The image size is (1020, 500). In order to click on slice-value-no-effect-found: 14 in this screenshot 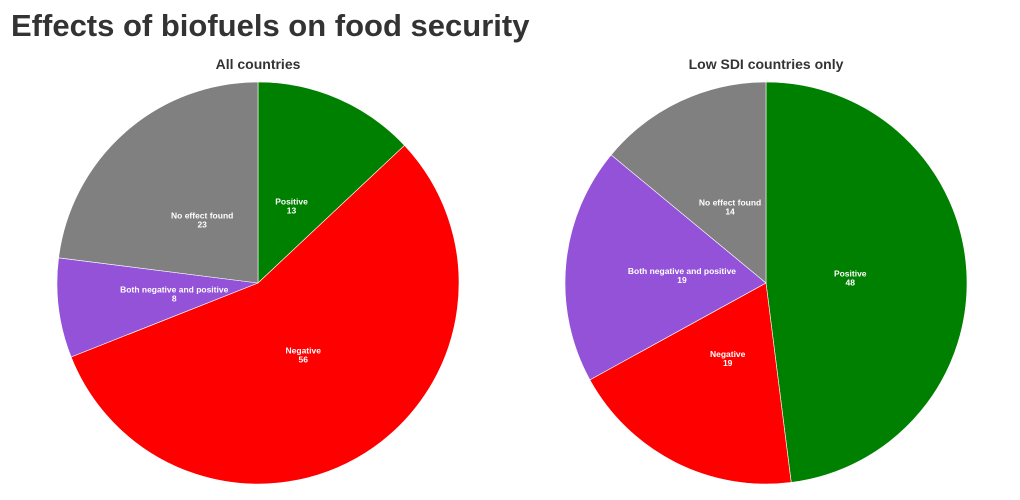, I will do `click(730, 212)`.